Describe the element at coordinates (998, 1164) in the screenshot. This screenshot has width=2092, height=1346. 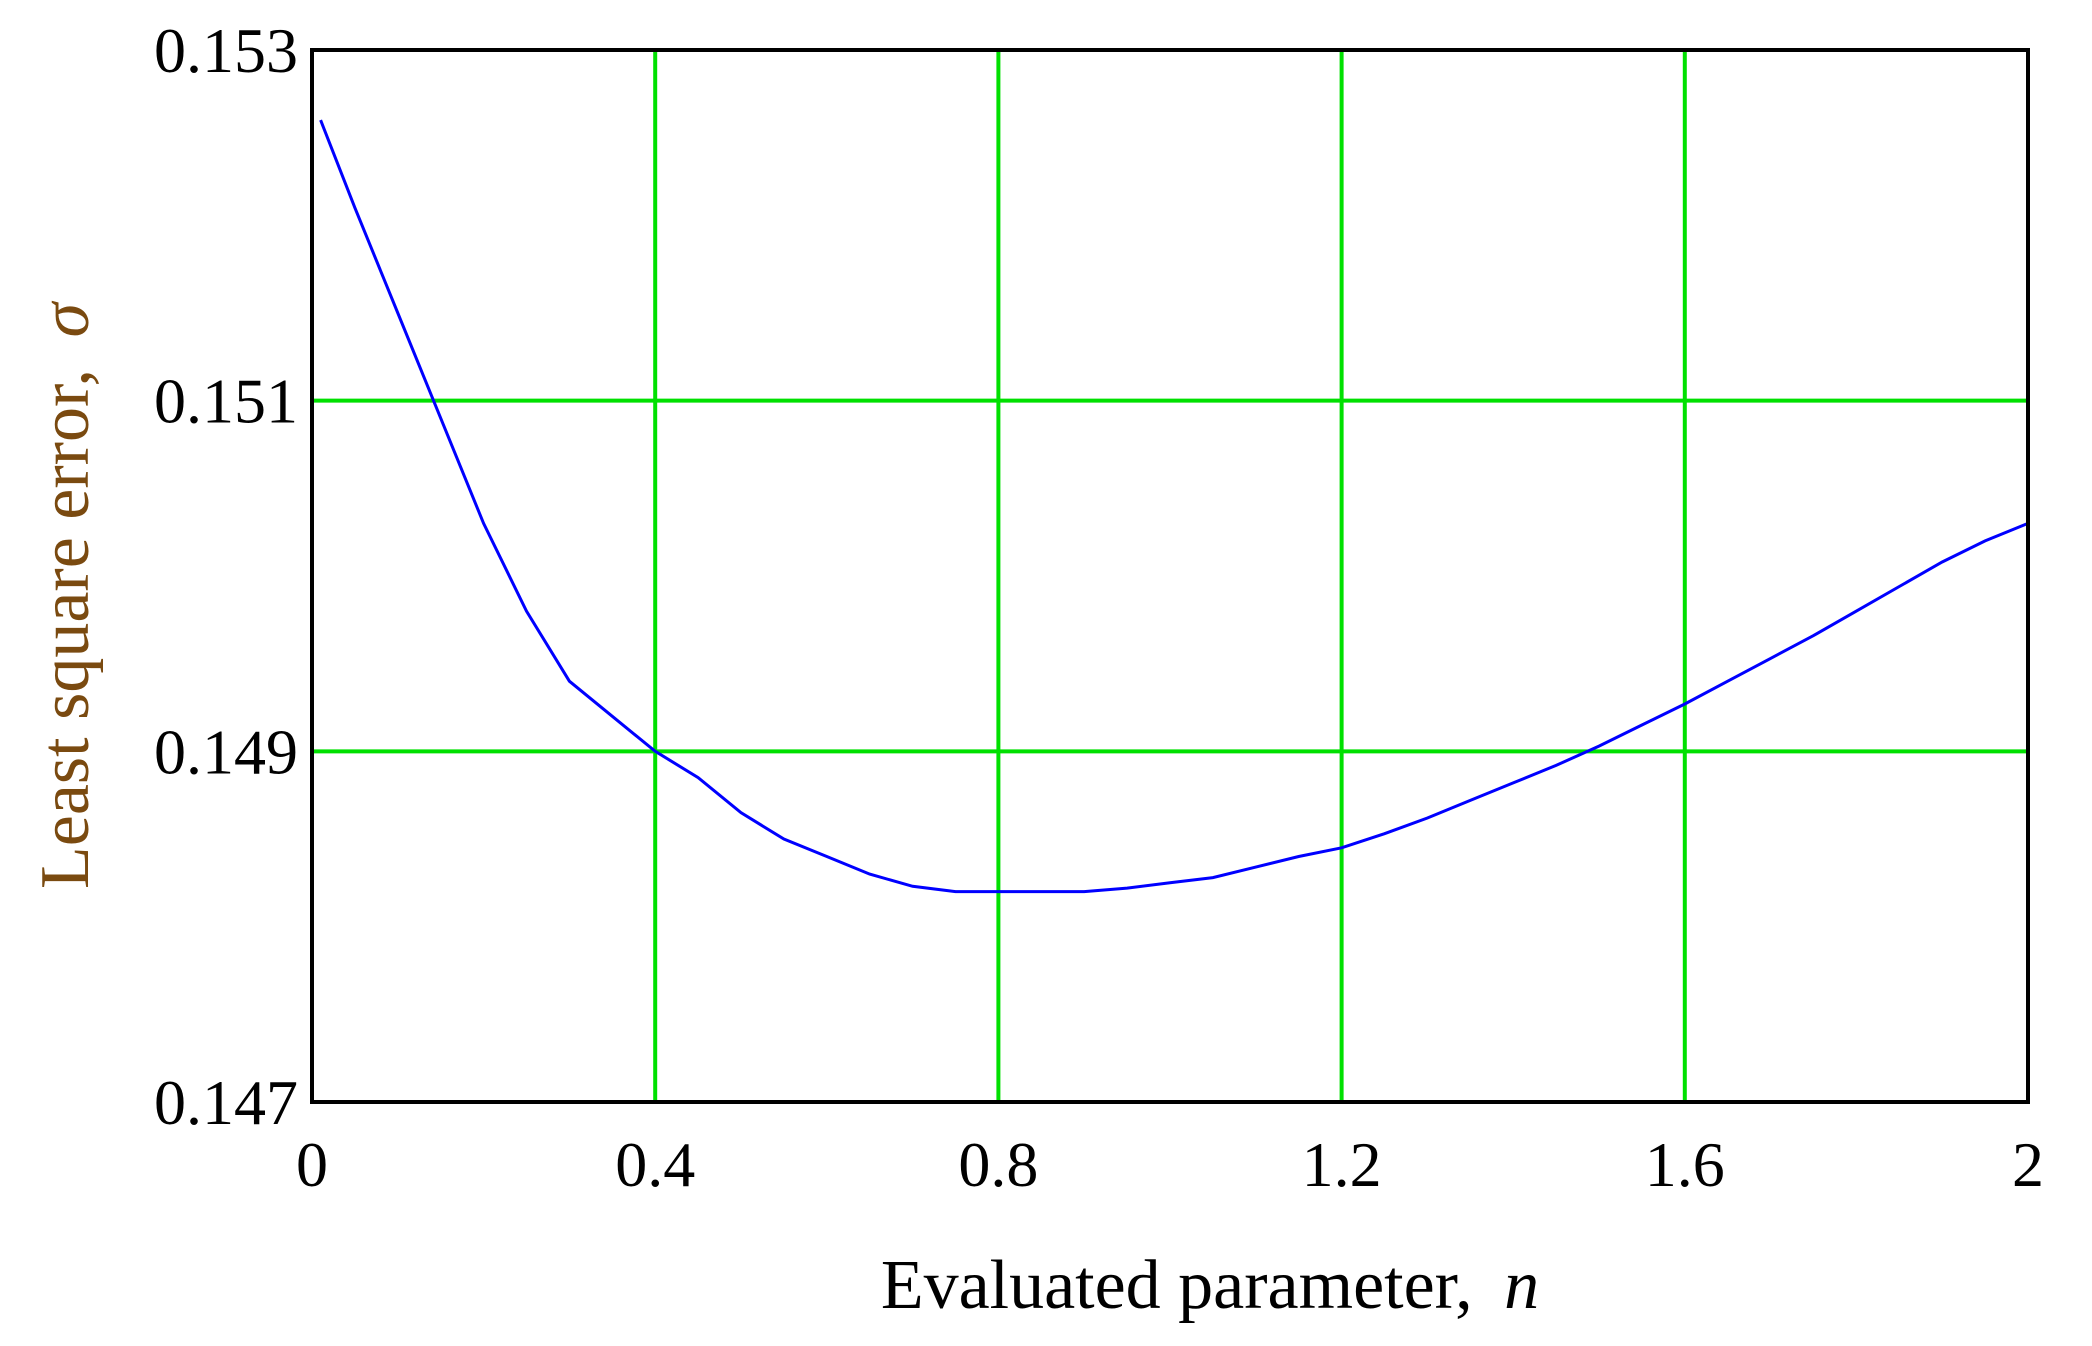
I see `x-tick-label: 0.8` at that location.